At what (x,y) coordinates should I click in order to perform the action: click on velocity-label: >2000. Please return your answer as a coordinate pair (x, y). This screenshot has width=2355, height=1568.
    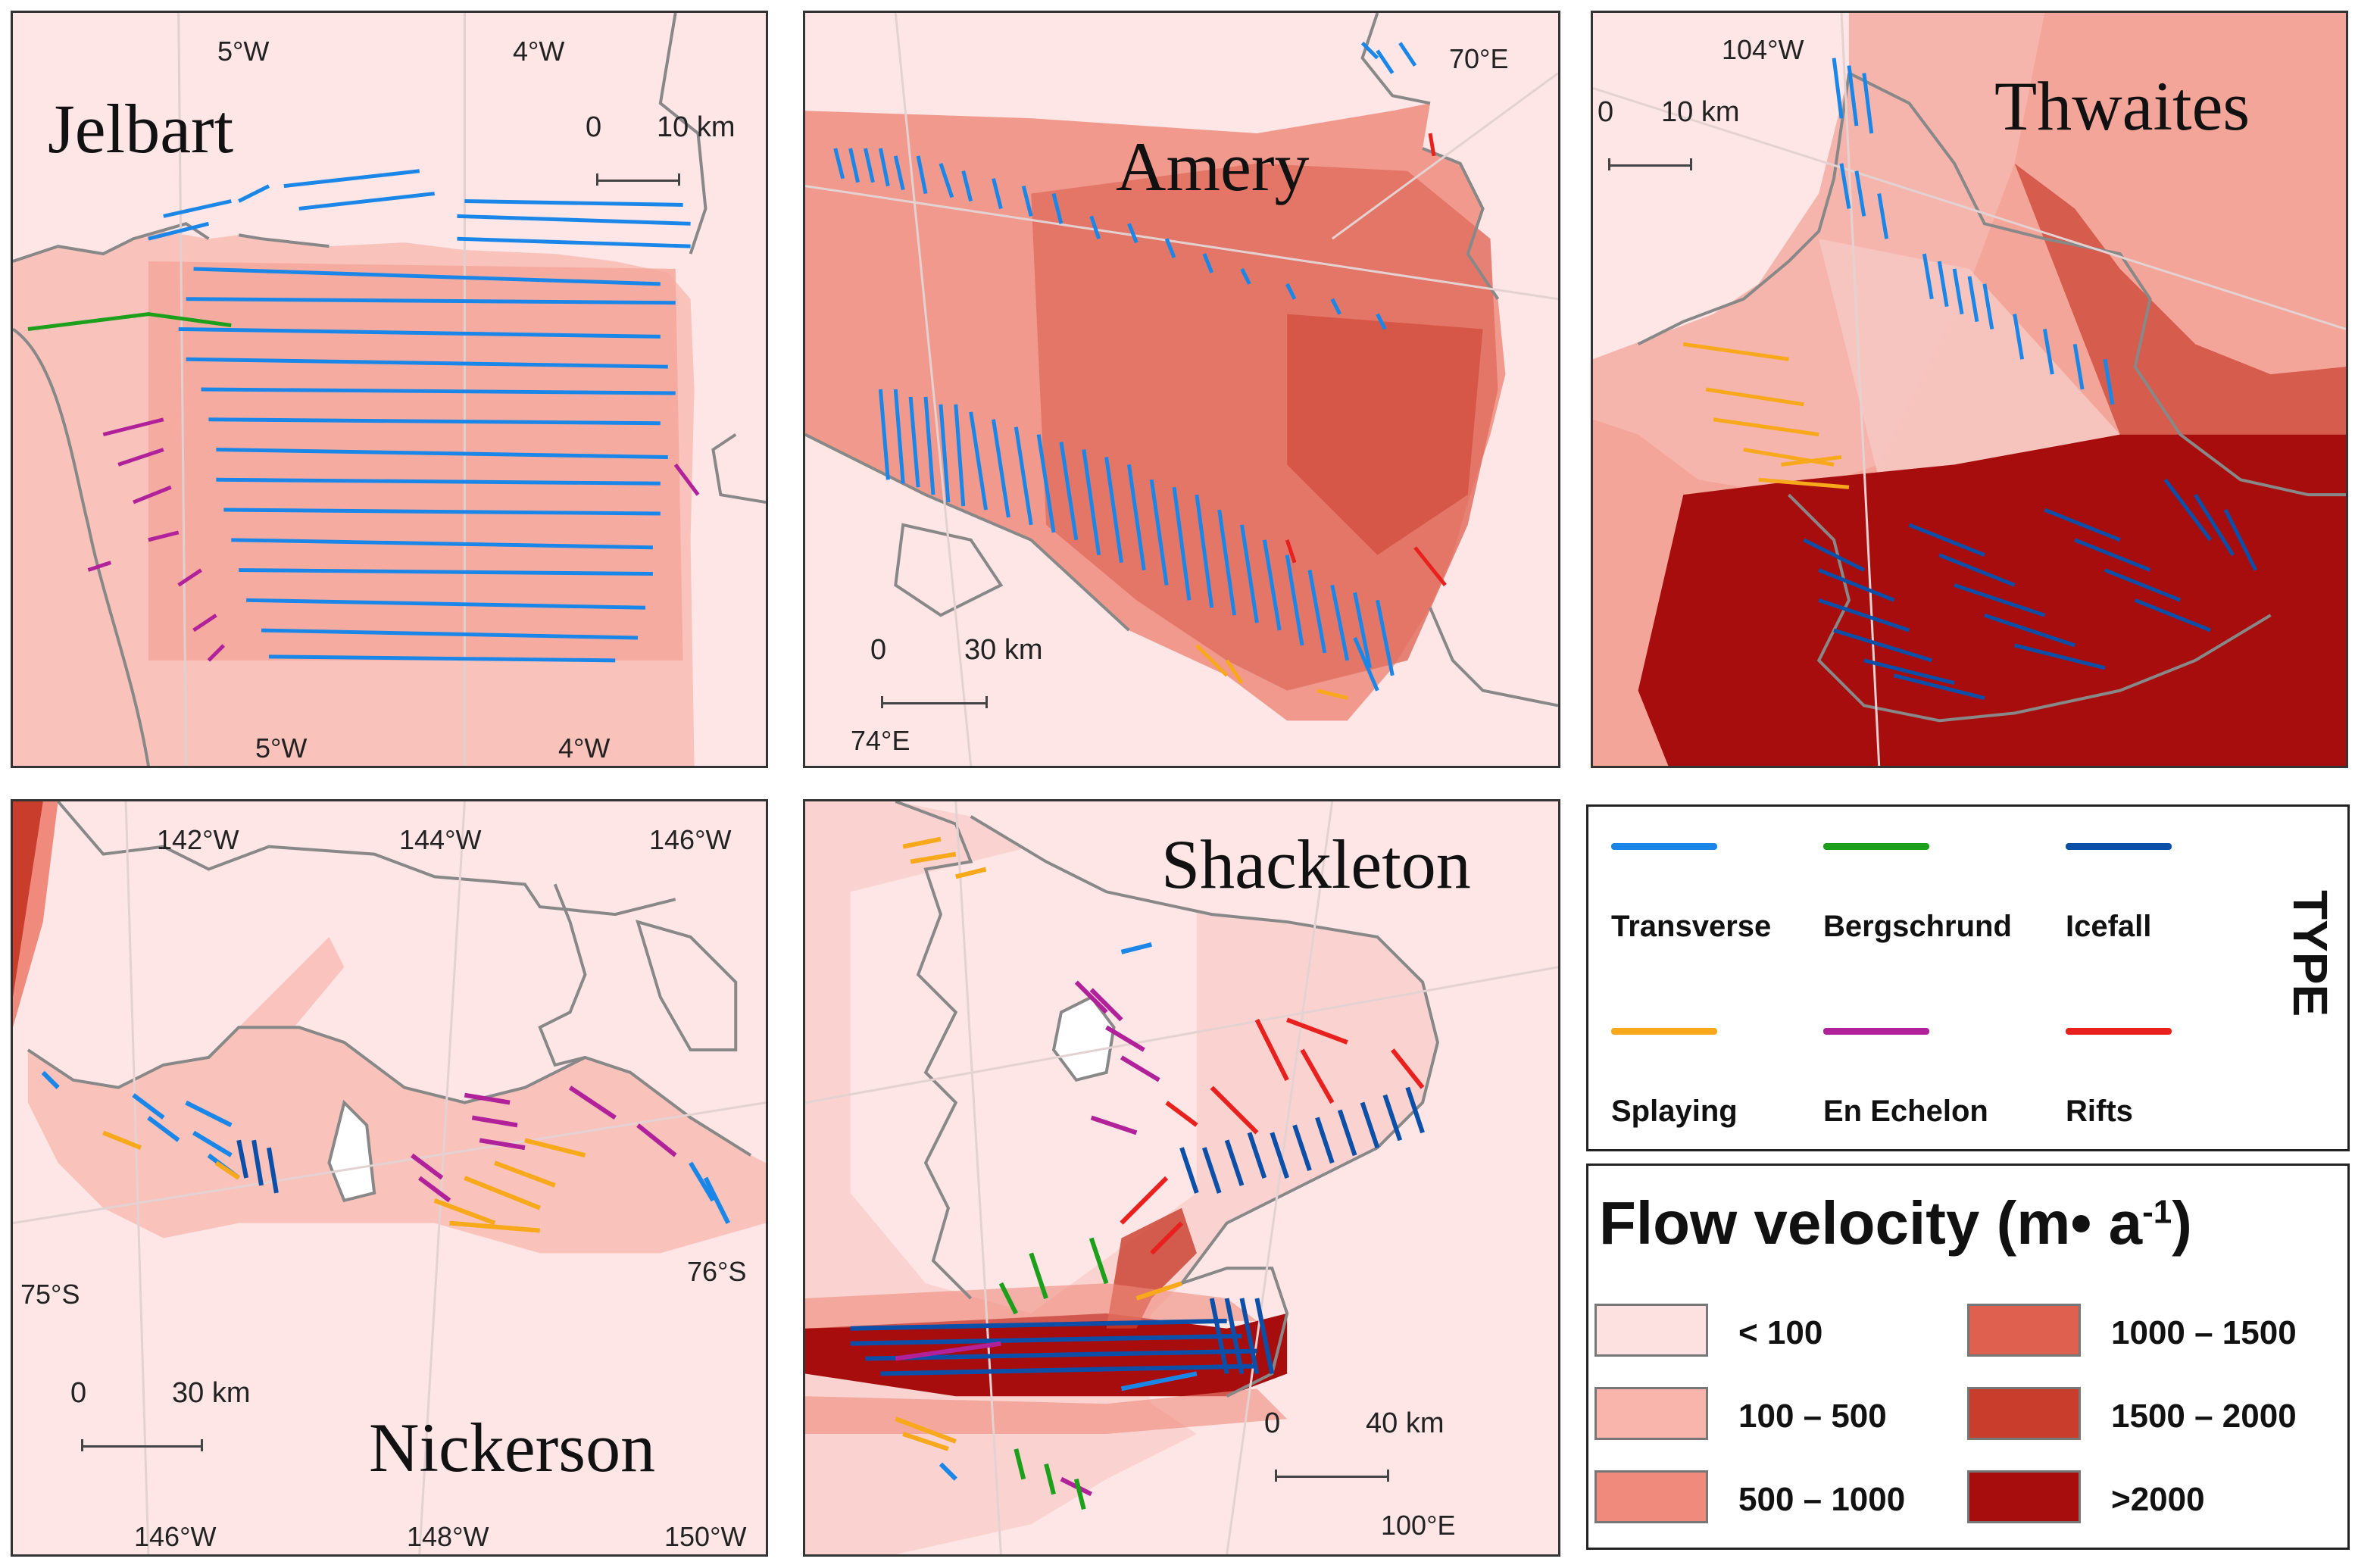
    Looking at the image, I should click on (2158, 1499).